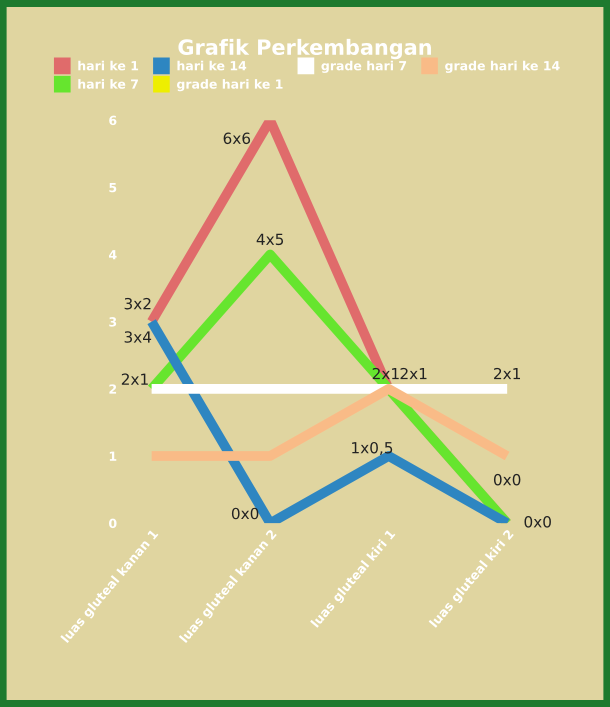 The width and height of the screenshot is (610, 707). Describe the element at coordinates (270, 240) in the screenshot. I see `annotation: 4x5` at that location.